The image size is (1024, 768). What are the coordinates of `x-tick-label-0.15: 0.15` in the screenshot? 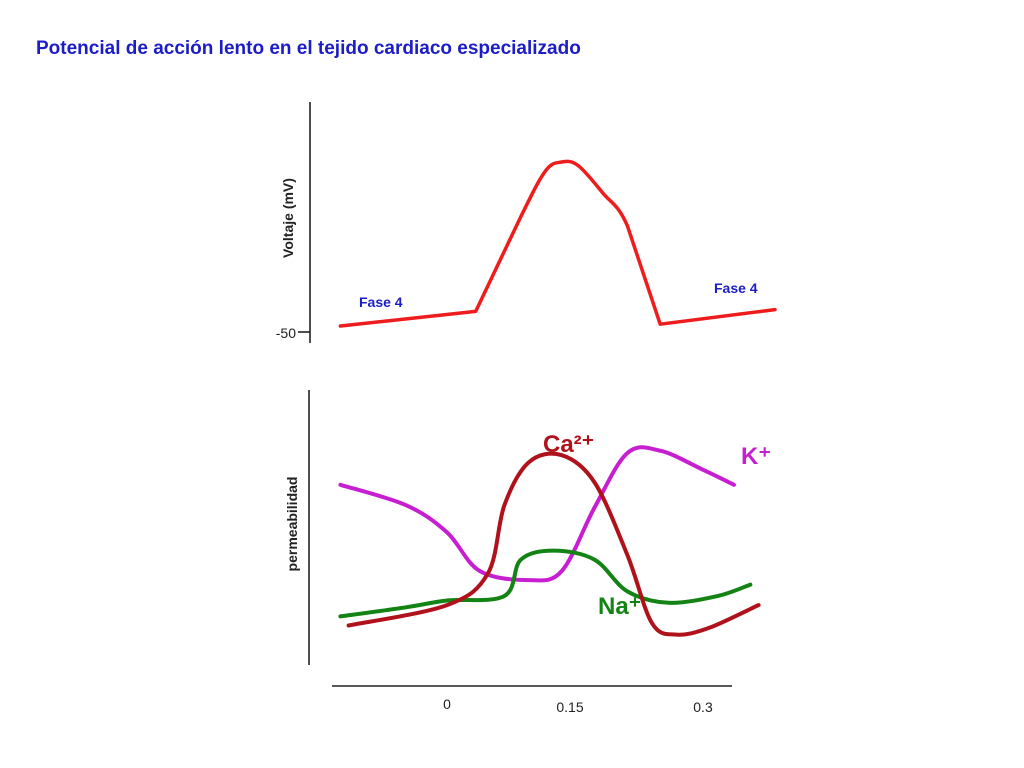 It's located at (569, 707).